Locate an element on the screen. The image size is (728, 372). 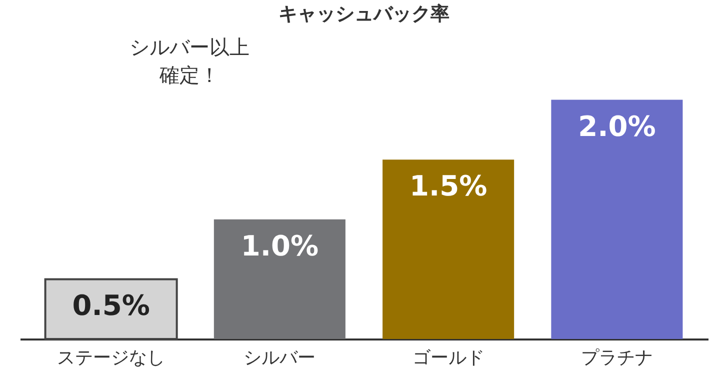
data-label: 0.5% is located at coordinates (111, 305).